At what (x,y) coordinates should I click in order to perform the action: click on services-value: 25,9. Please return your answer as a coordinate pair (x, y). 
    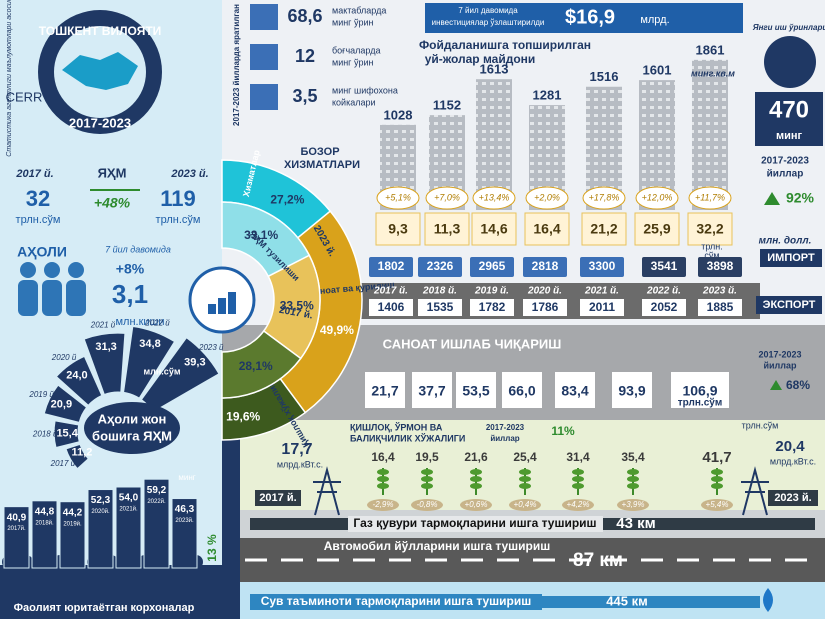
    Looking at the image, I should click on (656, 229).